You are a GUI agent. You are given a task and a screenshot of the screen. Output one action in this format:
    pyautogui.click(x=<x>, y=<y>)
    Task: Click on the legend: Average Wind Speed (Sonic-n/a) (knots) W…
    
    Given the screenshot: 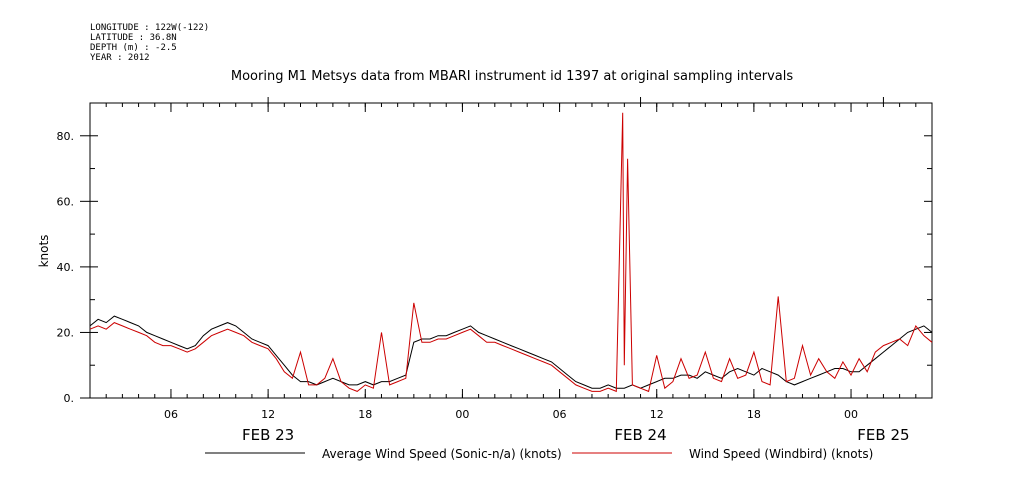 What is the action you would take?
    pyautogui.click(x=539, y=454)
    